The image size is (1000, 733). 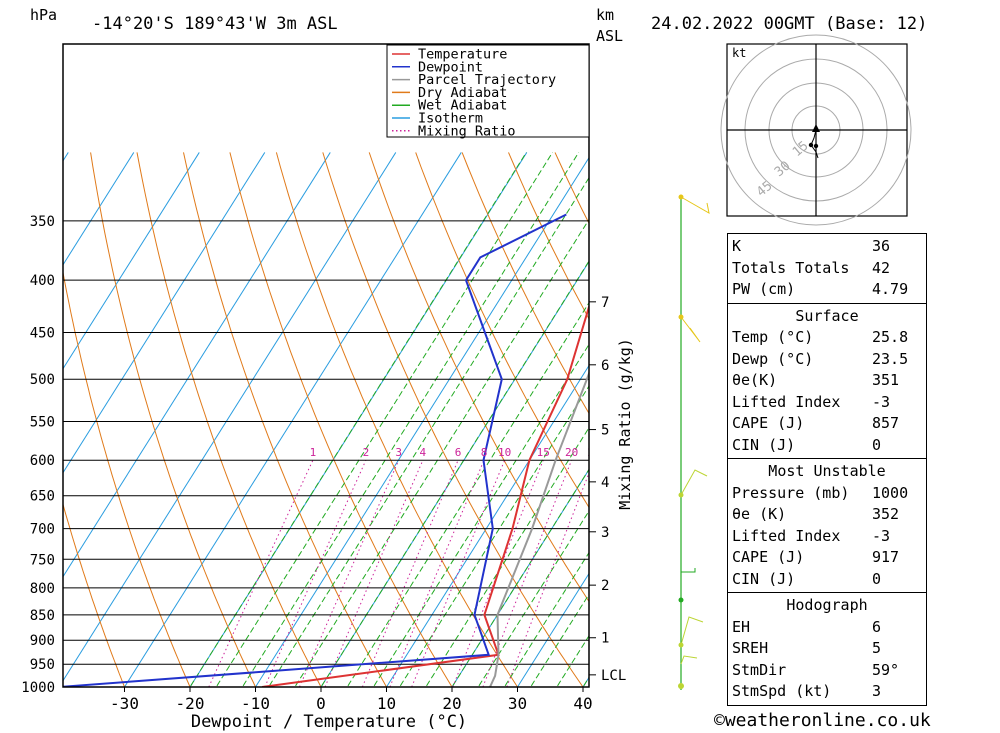 What do you see at coordinates (450, 67) in the screenshot?
I see `legend-label: Dewpoint` at bounding box center [450, 67].